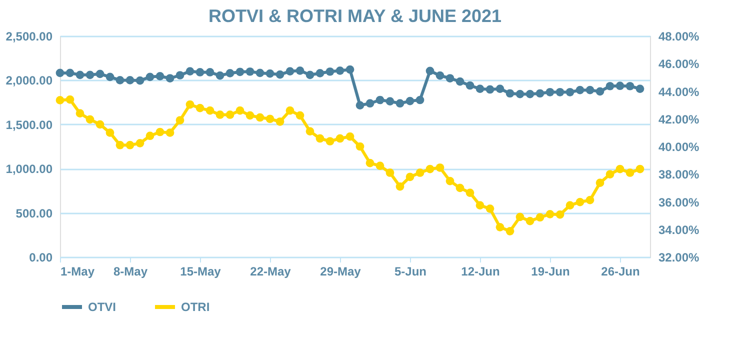 This screenshot has height=340, width=737. Describe the element at coordinates (679, 119) in the screenshot. I see `y2-tick-label: 42.00%` at that location.